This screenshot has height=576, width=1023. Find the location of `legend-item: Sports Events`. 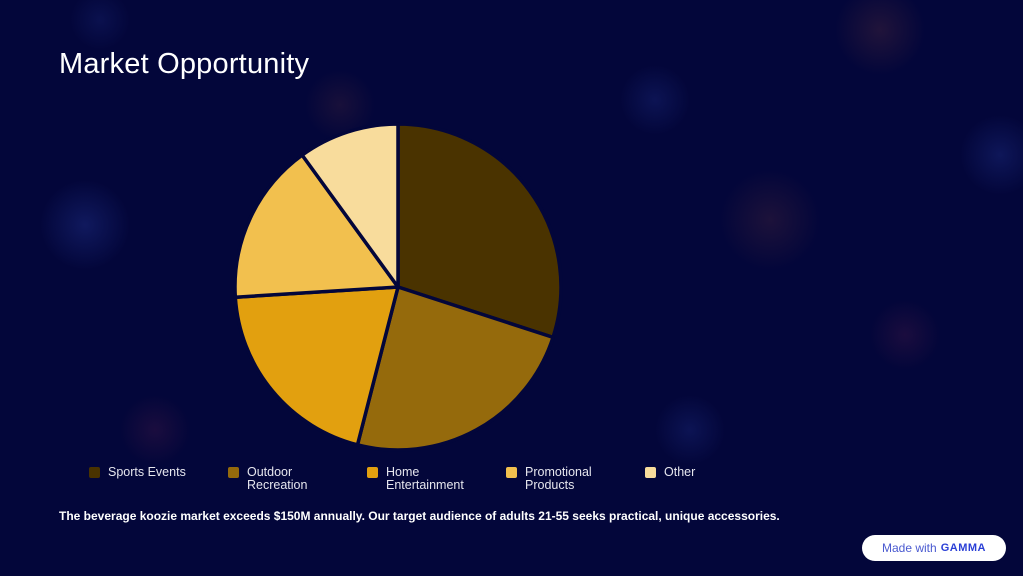

legend-item: Sports Events is located at coordinates (158, 479).